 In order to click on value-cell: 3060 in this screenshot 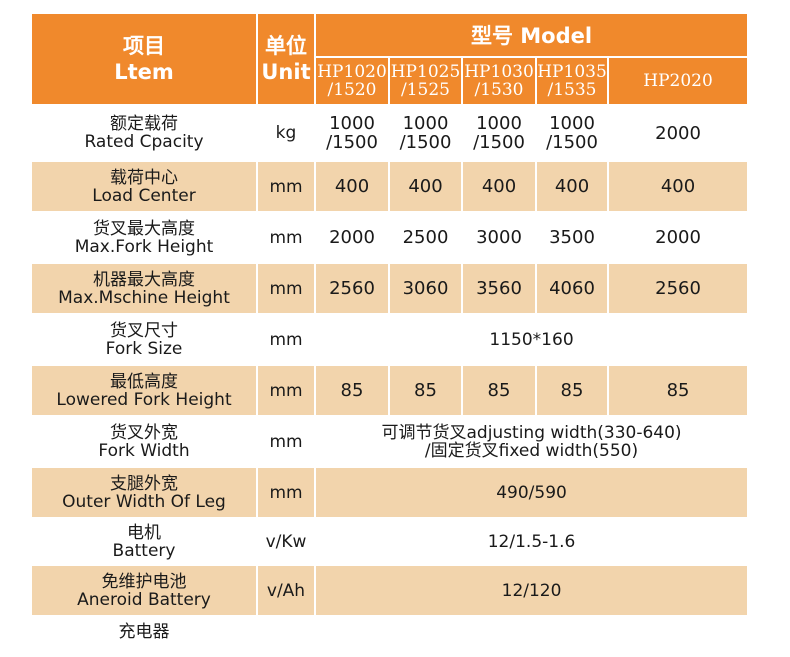, I will do `click(425, 288)`.